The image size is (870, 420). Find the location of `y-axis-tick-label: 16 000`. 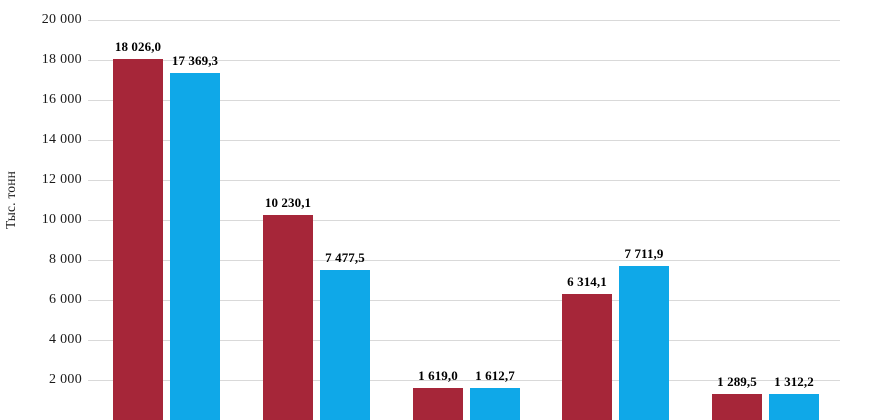

y-axis-tick-label: 16 000 is located at coordinates (61, 99).